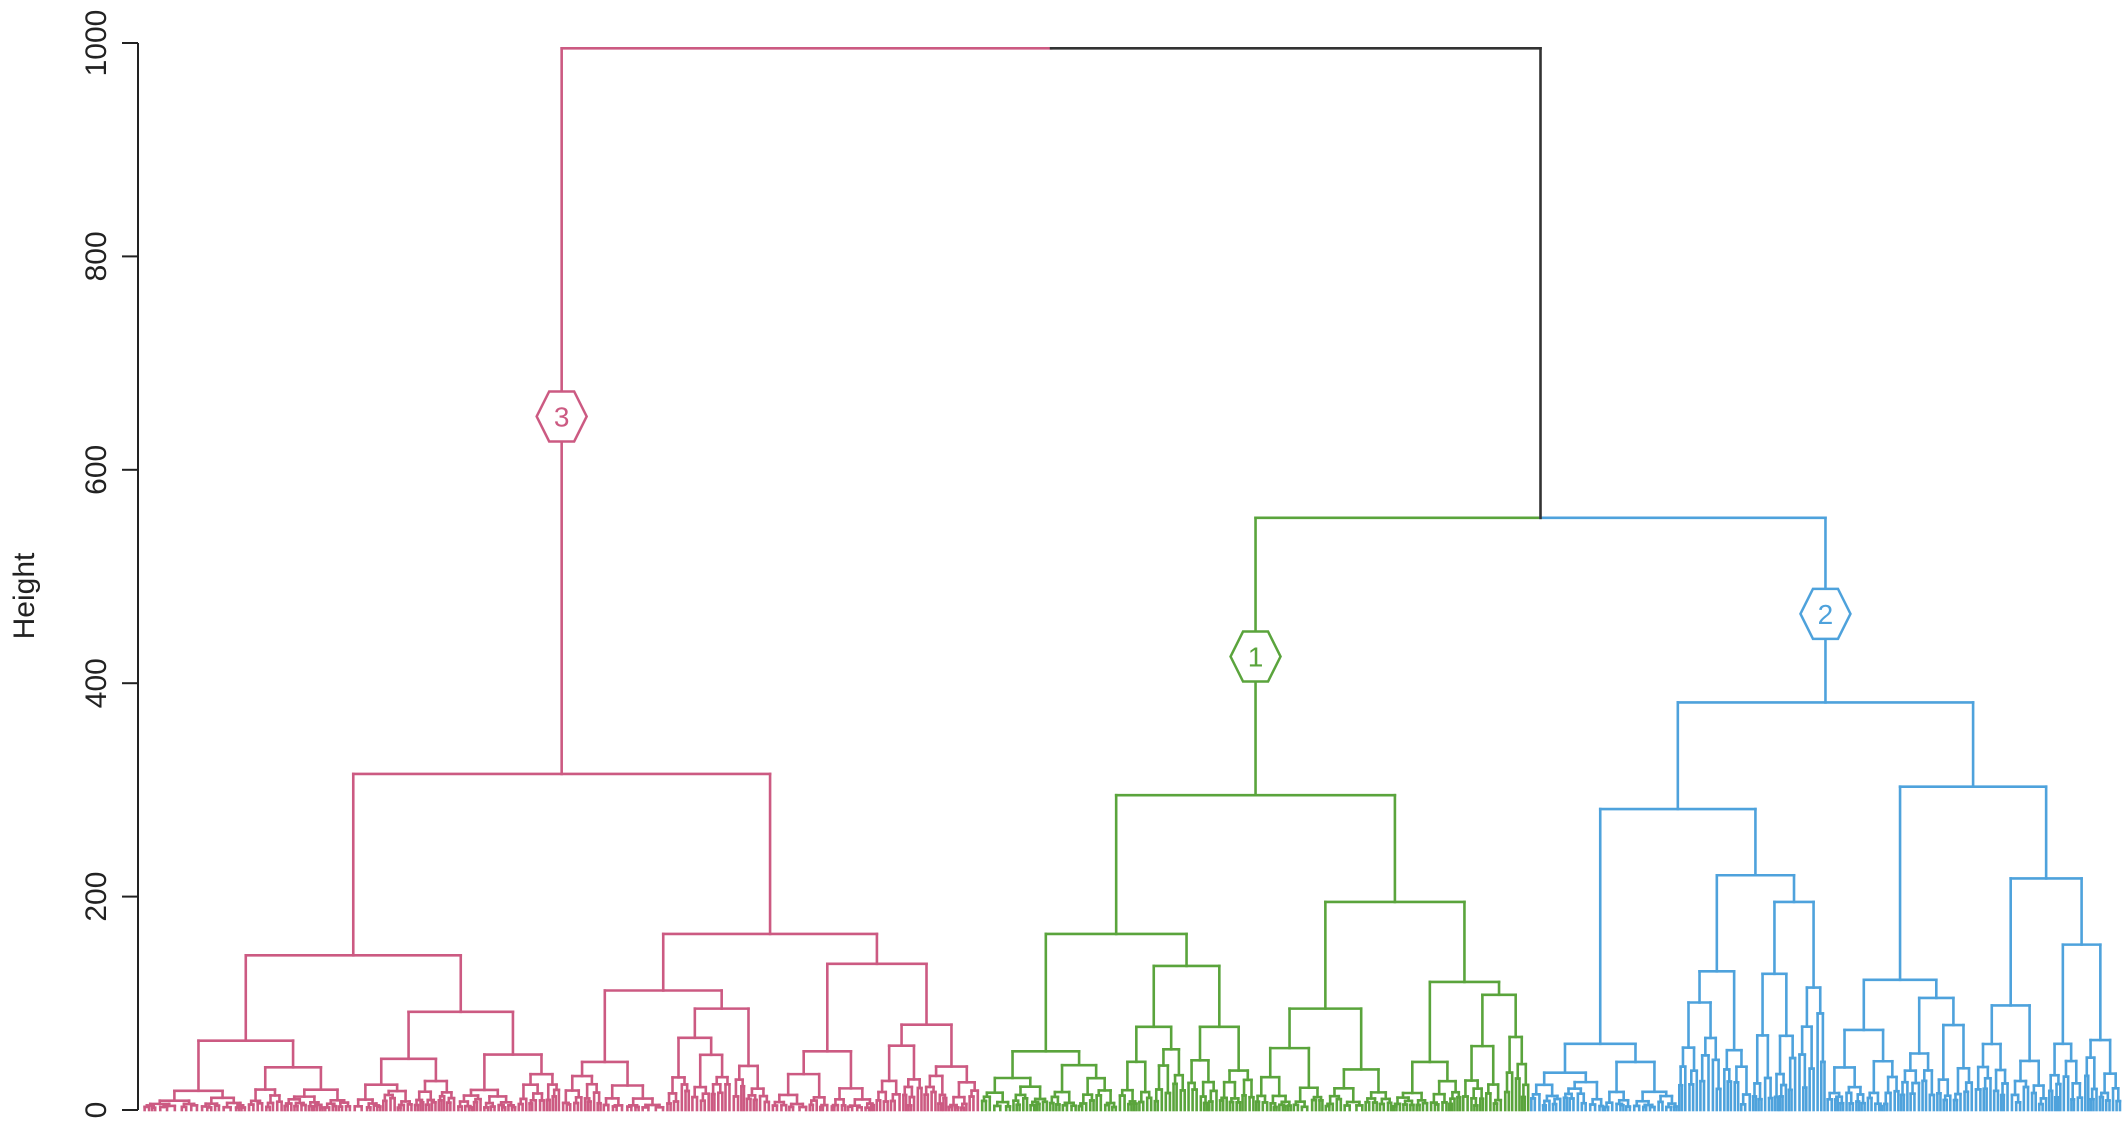 The height and width of the screenshot is (1121, 2128). What do you see at coordinates (96, 897) in the screenshot?
I see `y-tick-label: 200` at bounding box center [96, 897].